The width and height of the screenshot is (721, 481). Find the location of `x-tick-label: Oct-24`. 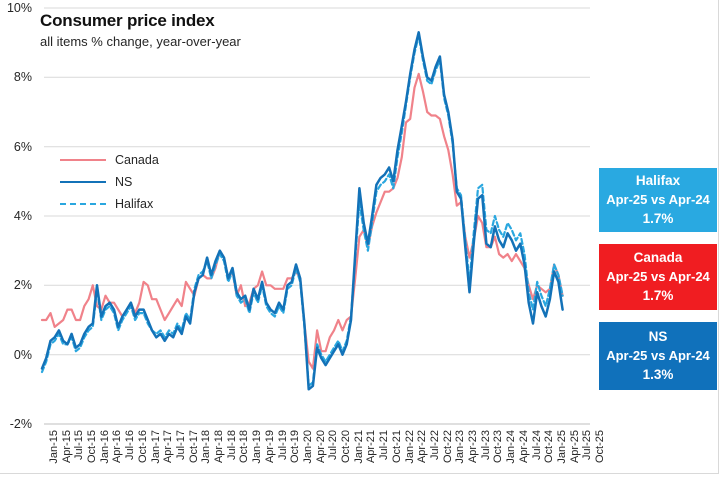

x-tick-label: Oct-24 is located at coordinates (549, 447).